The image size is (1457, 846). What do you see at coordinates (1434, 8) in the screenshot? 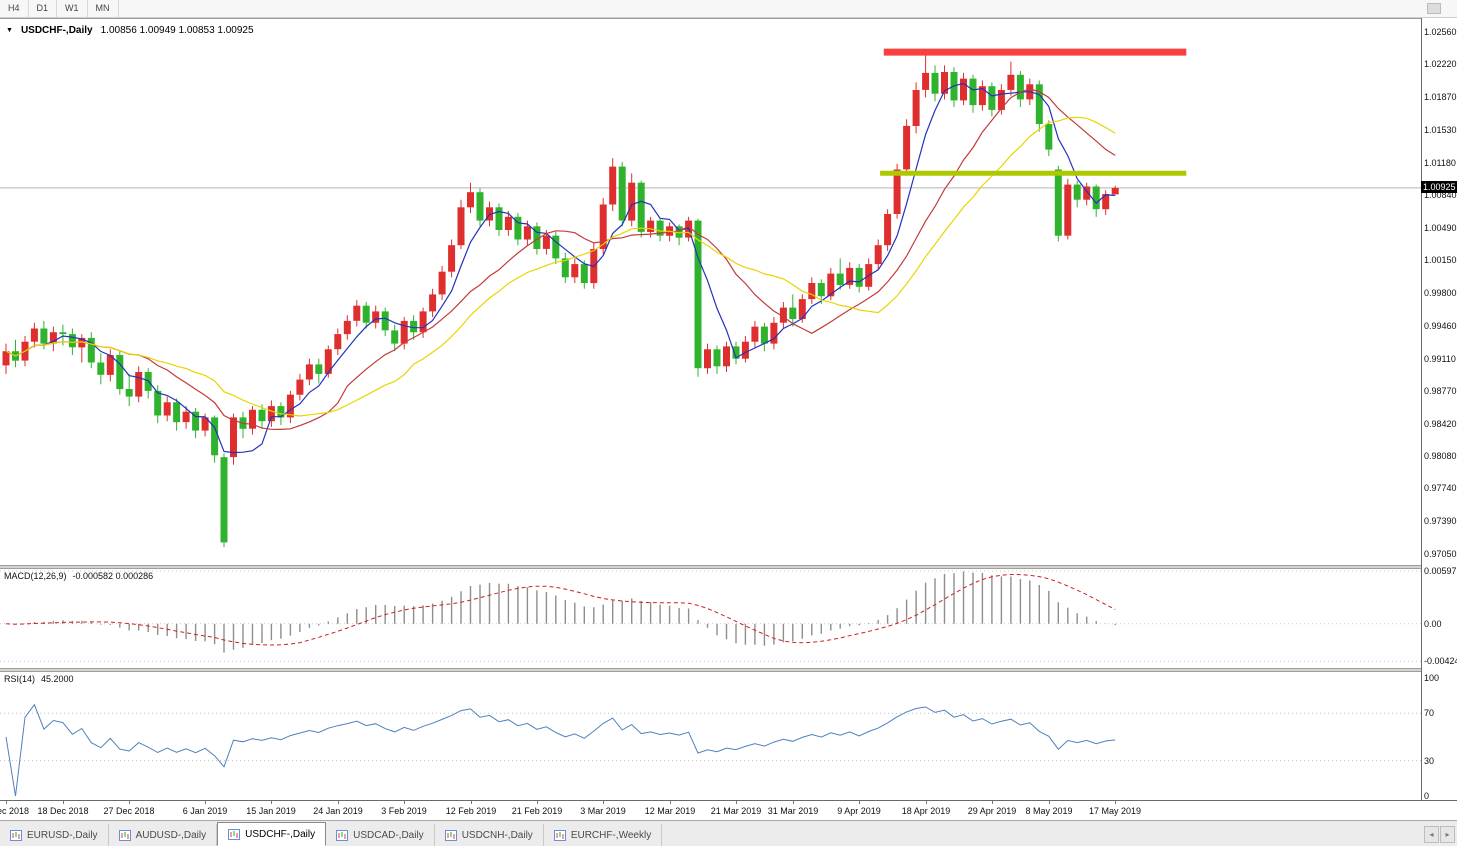
I see `toolbar-corner-button` at bounding box center [1434, 8].